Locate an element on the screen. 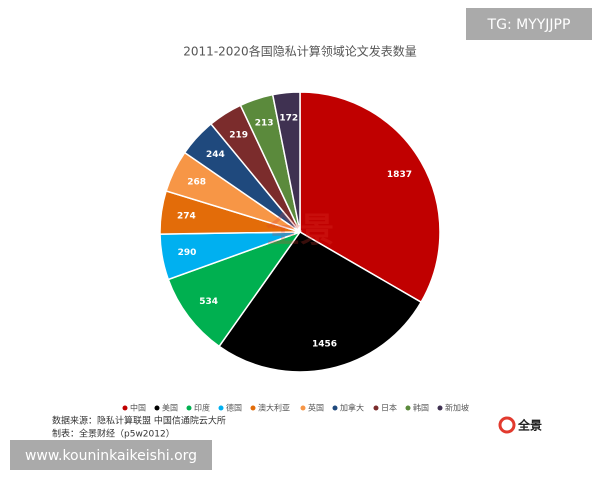 The image size is (600, 480). credit-note: 制表：全景财经（p5w2012） is located at coordinates (113, 434).